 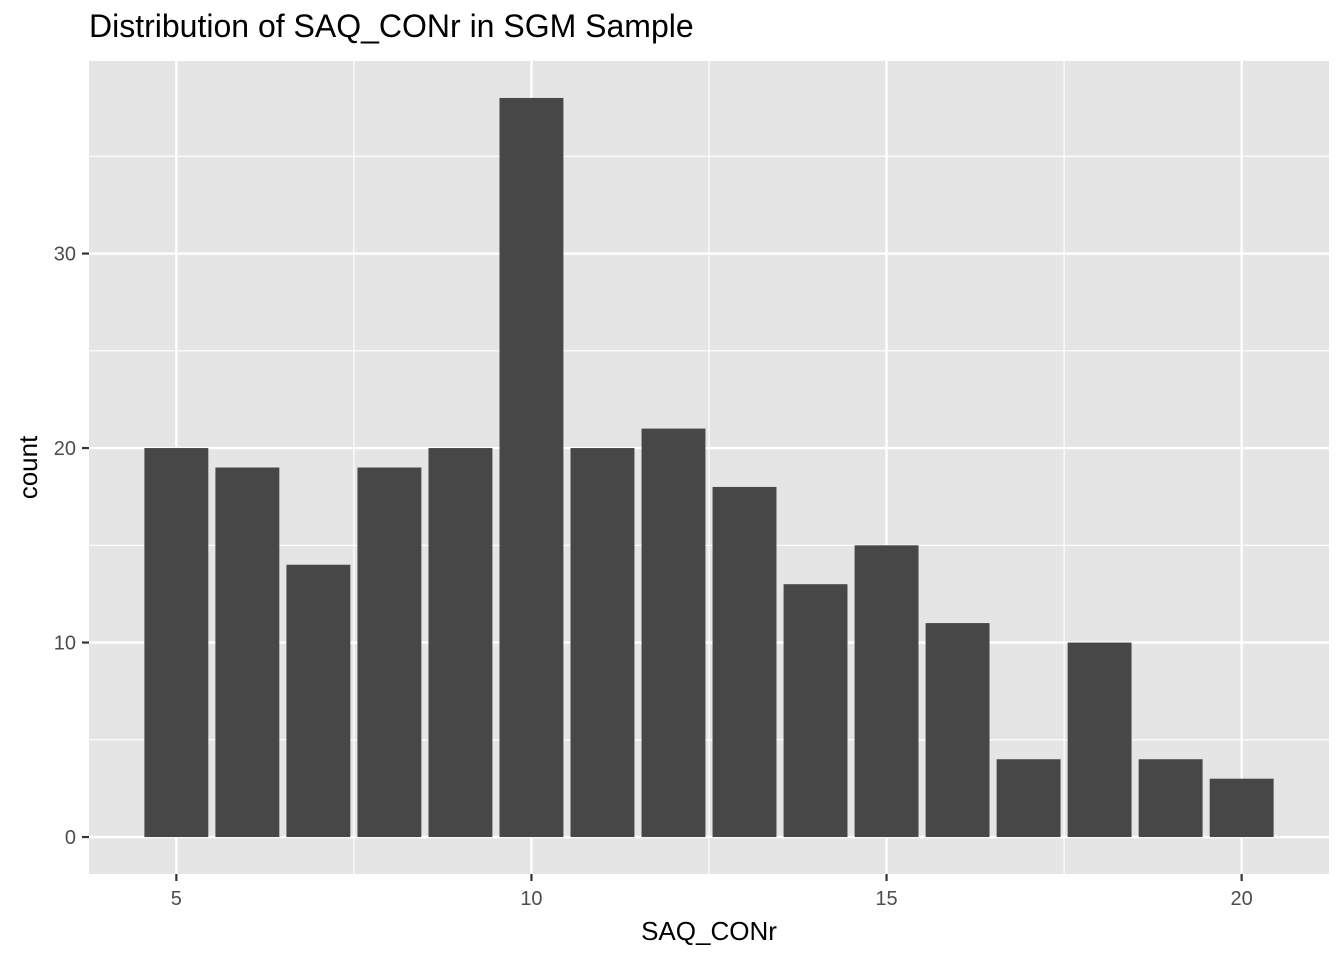 I want to click on y-tick-label: 10, so click(x=65, y=644).